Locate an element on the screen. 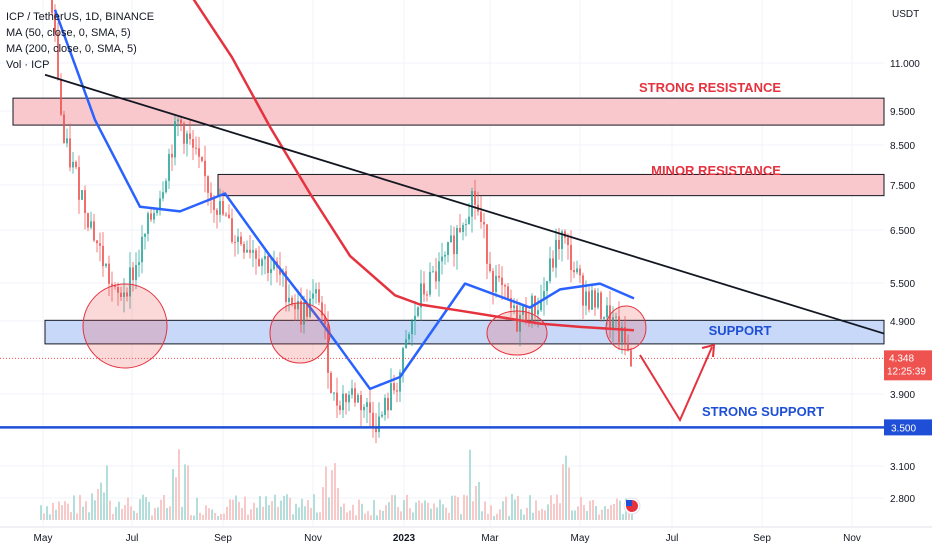 Image resolution: width=932 pixels, height=550 pixels. time-axis: May Jul Sep Nov 2023 Mar May Jul Sep Nov is located at coordinates (466, 535).